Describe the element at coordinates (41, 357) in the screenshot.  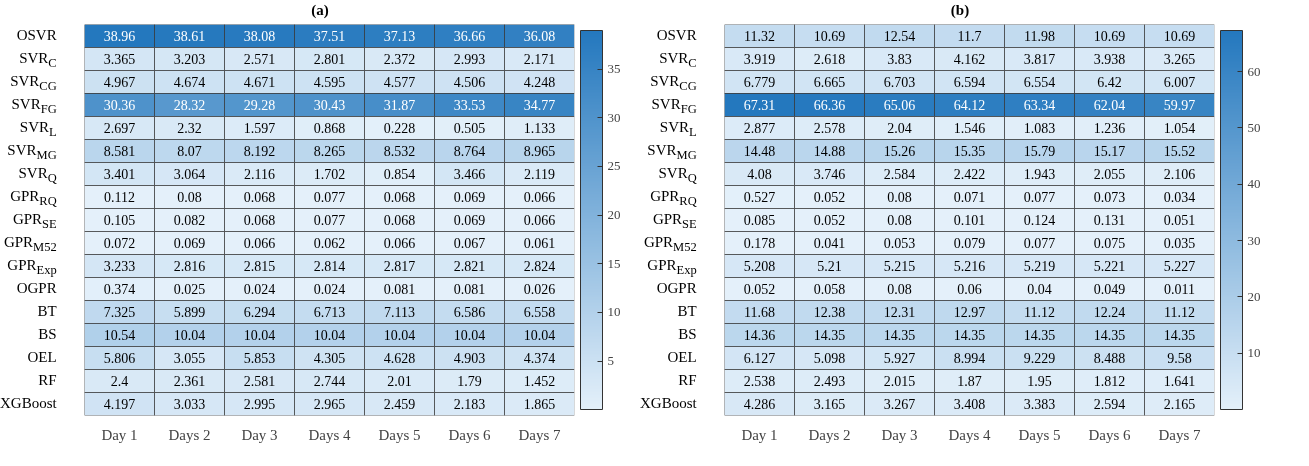
I see `y-tick-label: OEL` at that location.